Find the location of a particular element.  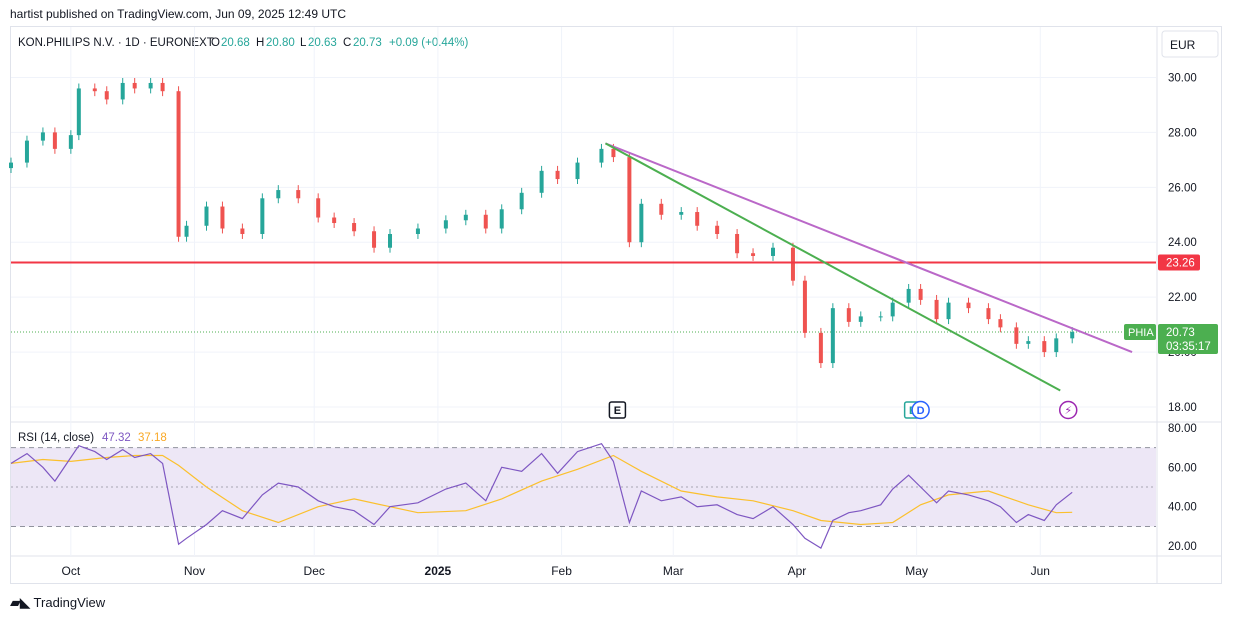

legend-h-label: H is located at coordinates (260, 43).